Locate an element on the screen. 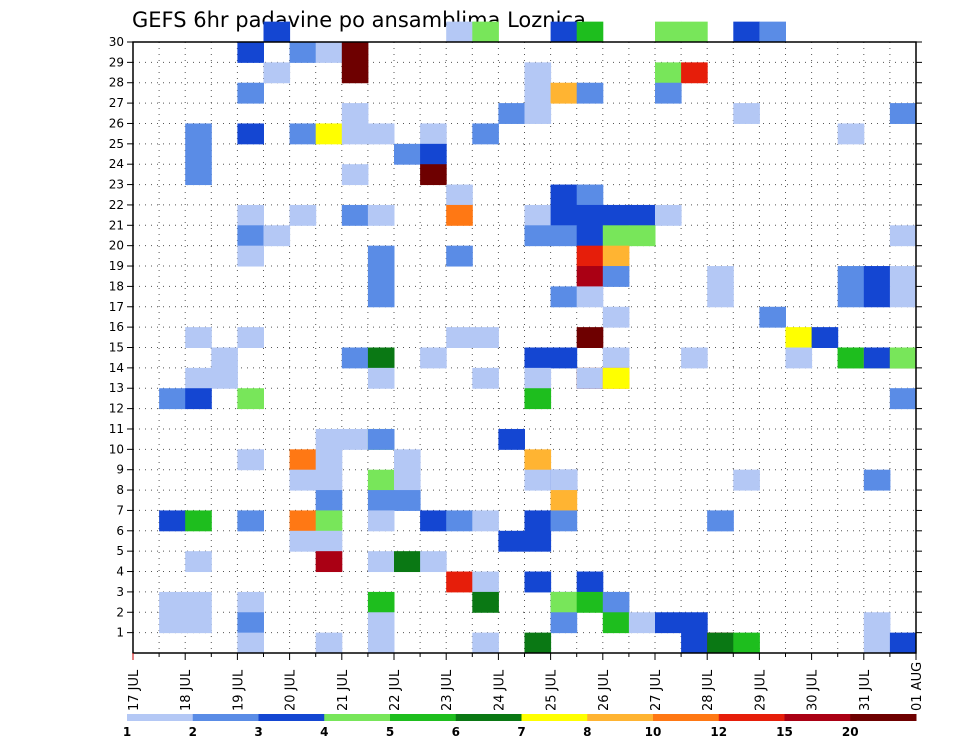 This screenshot has width=960, height=742. x-tick-label: 28 JUL is located at coordinates (708, 690).